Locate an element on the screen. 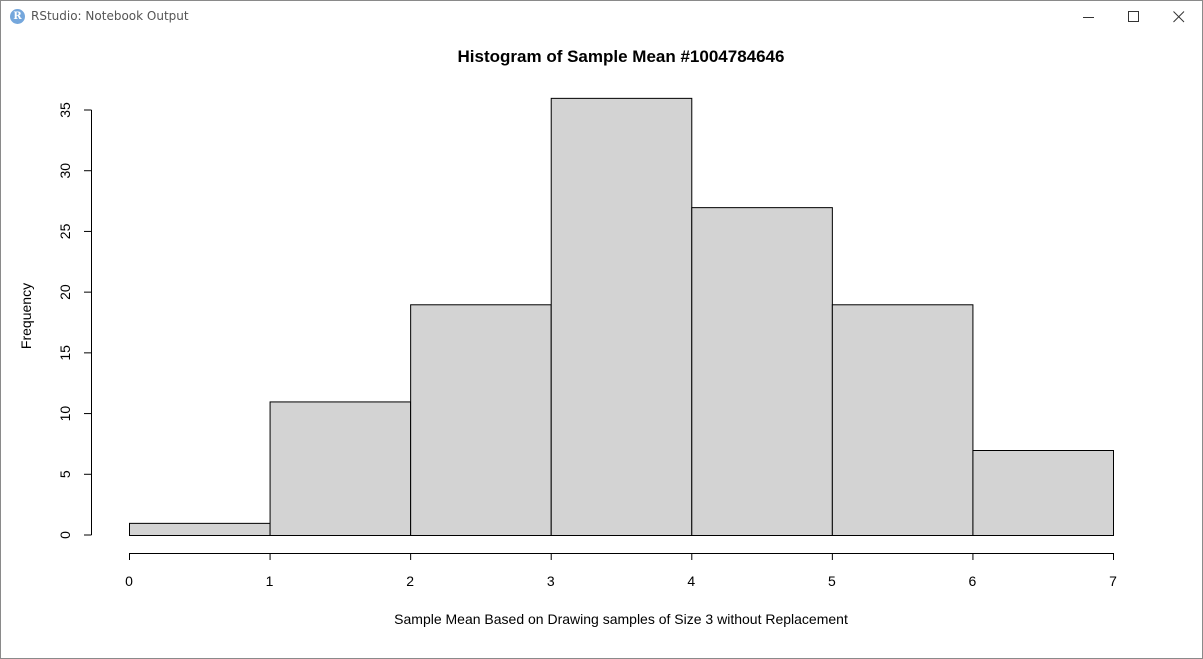 The width and height of the screenshot is (1203, 659). y-tick-label: 5 is located at coordinates (65, 474).